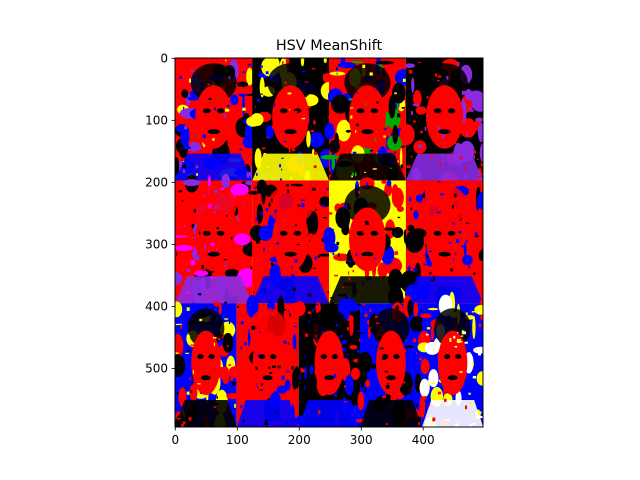 Image resolution: width=640 pixels, height=480 pixels. Describe the element at coordinates (329, 46) in the screenshot. I see `chart-title: HSV MeanShift` at that location.